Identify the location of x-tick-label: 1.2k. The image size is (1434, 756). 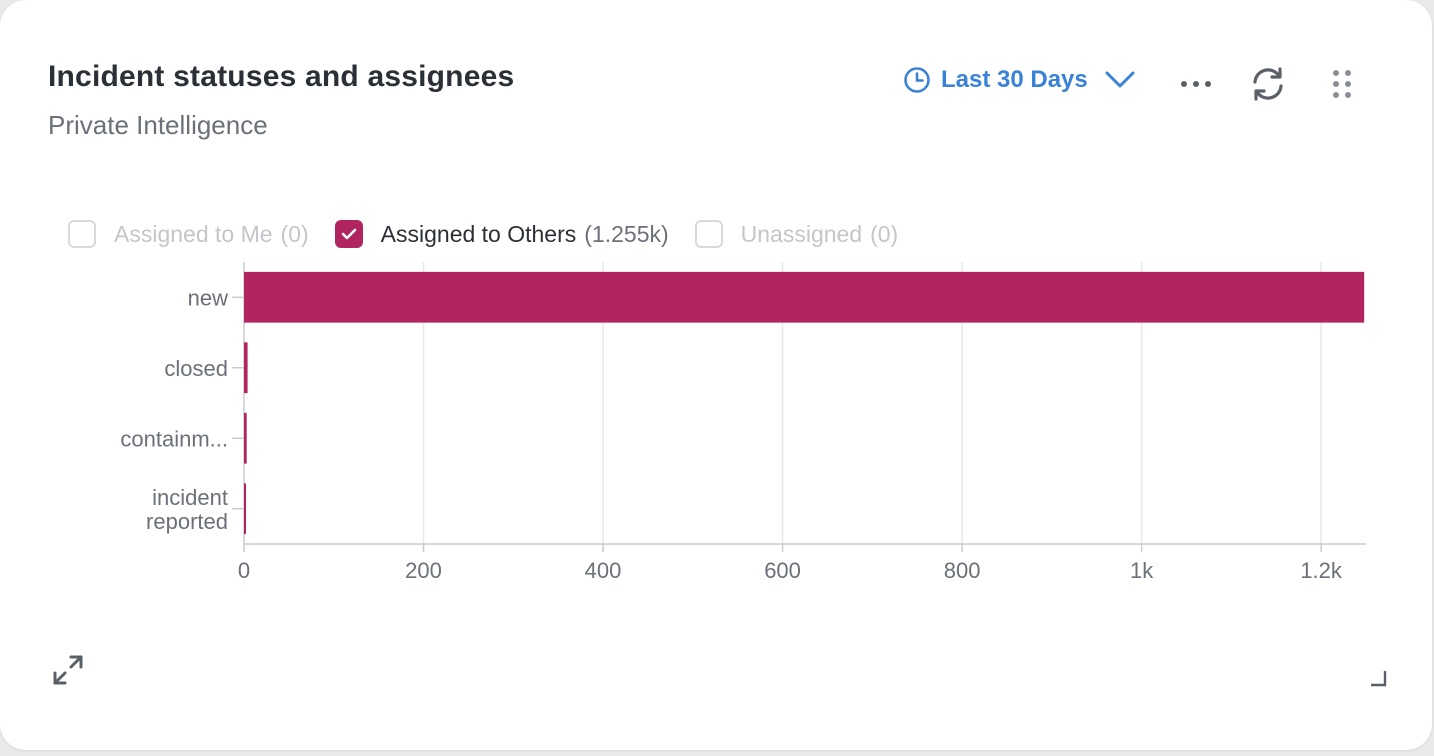
(1321, 570).